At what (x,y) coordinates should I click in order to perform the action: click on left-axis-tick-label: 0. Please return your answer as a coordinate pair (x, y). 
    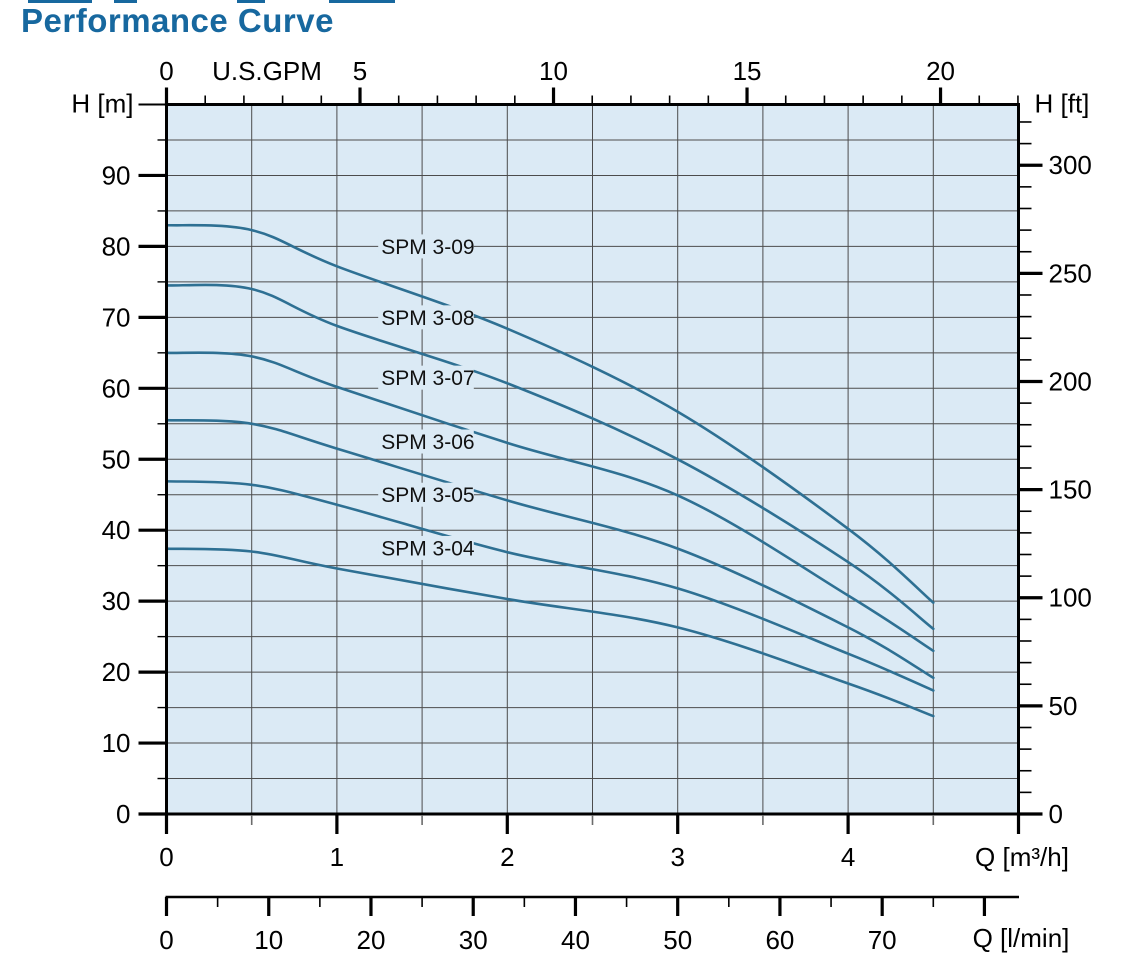
    Looking at the image, I should click on (123, 814).